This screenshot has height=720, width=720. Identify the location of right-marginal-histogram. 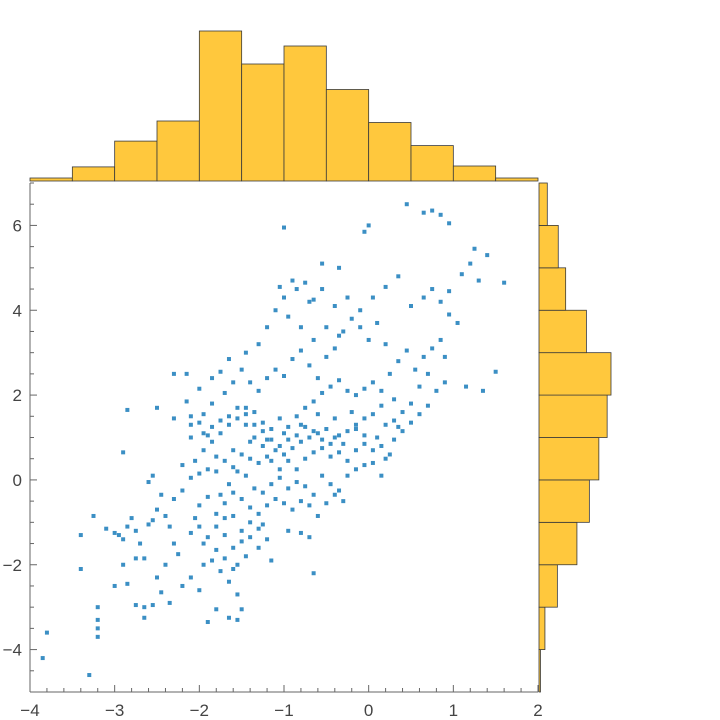
(575, 437).